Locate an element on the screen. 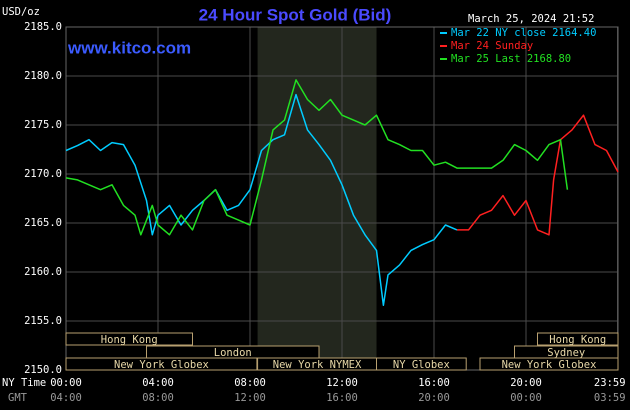  x2-tick-label: 03:59 is located at coordinates (610, 398).